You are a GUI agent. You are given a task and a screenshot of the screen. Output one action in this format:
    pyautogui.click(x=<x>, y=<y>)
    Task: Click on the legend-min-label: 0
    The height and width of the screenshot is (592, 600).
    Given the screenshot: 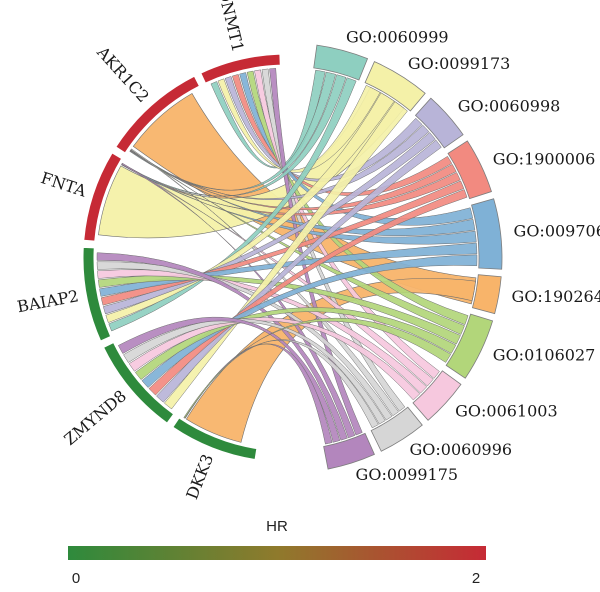 What is the action you would take?
    pyautogui.click(x=76, y=578)
    